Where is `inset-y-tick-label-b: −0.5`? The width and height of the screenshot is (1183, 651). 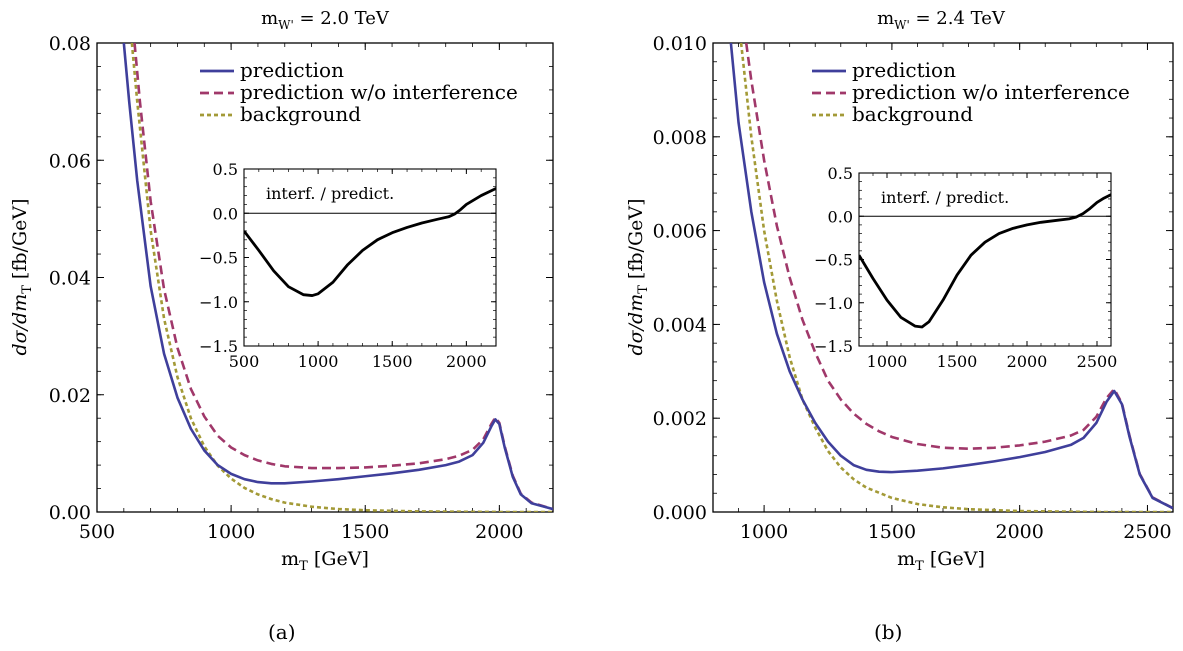 inset-y-tick-label-b: −0.5 is located at coordinates (833, 260).